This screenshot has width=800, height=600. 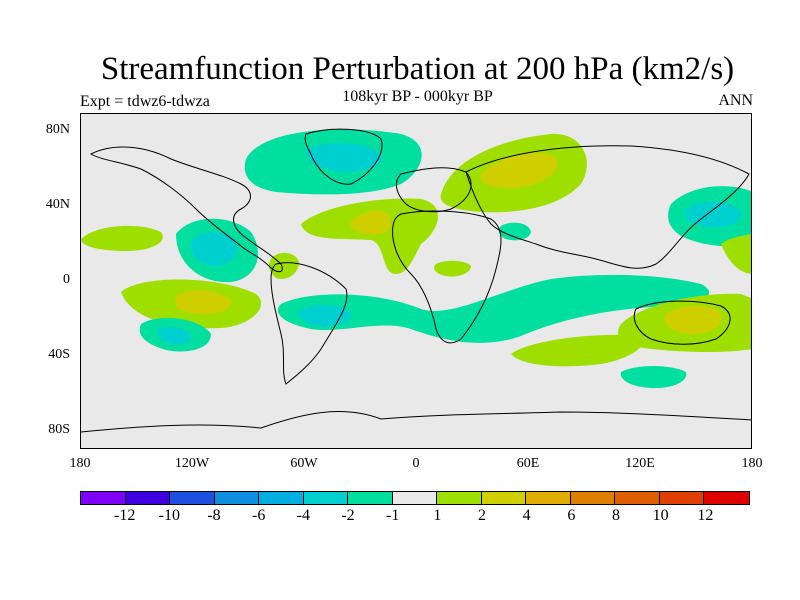 I want to click on contour-southern-band-green, so click(x=493, y=308).